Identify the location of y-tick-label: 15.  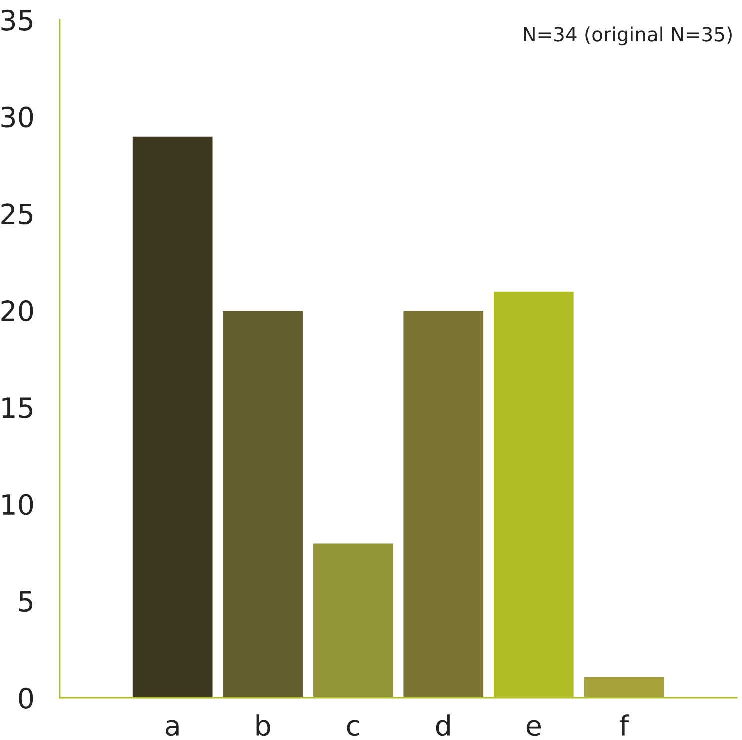
(17, 408).